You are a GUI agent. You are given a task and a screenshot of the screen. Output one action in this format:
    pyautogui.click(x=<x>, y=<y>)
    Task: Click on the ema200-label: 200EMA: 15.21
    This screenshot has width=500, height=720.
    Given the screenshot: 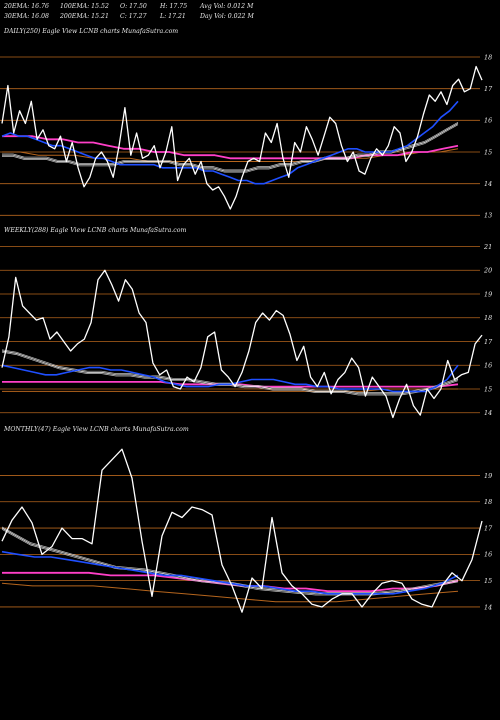 What is the action you would take?
    pyautogui.click(x=84, y=16)
    